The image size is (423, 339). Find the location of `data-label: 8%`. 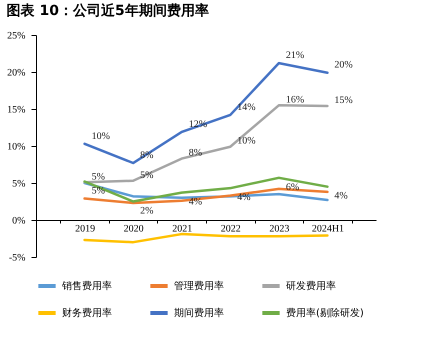

data-label: 8% is located at coordinates (195, 153).